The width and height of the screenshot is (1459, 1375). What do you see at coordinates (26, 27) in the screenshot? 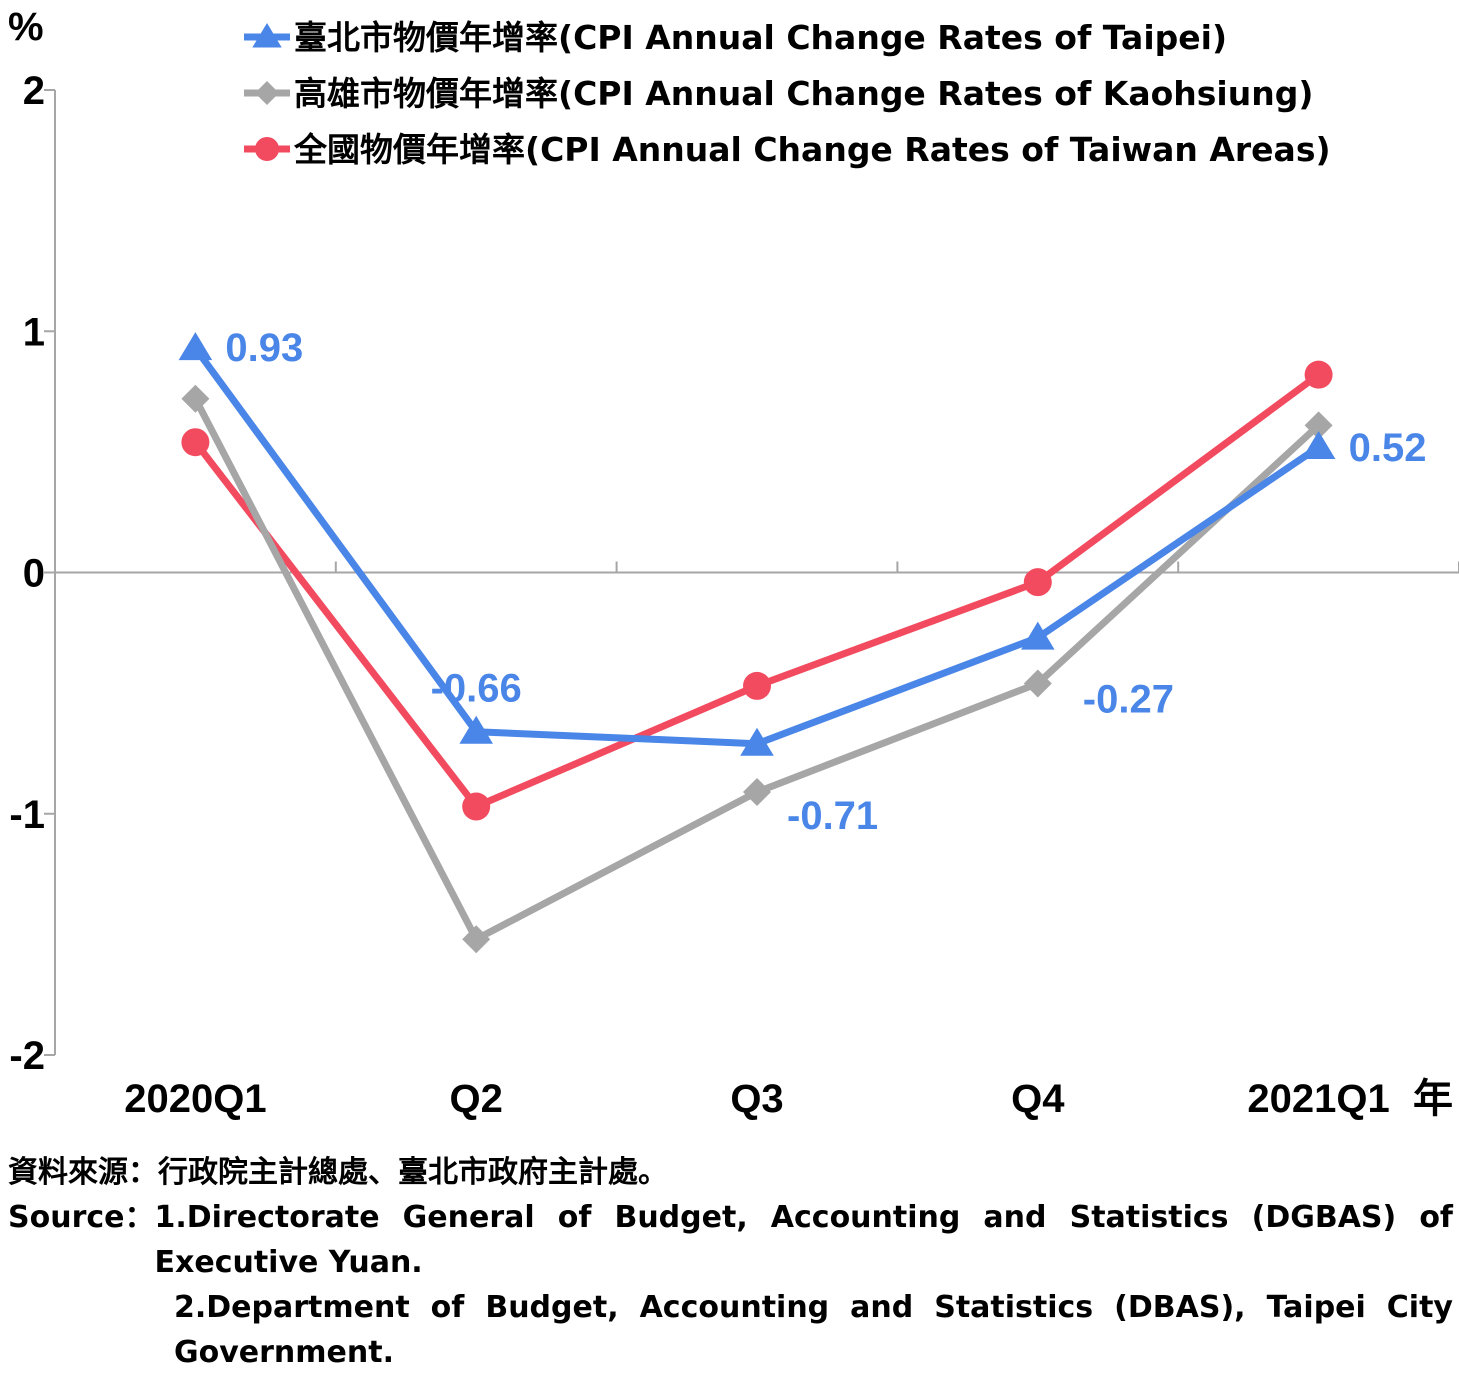
I see `y-axis-label: %` at bounding box center [26, 27].